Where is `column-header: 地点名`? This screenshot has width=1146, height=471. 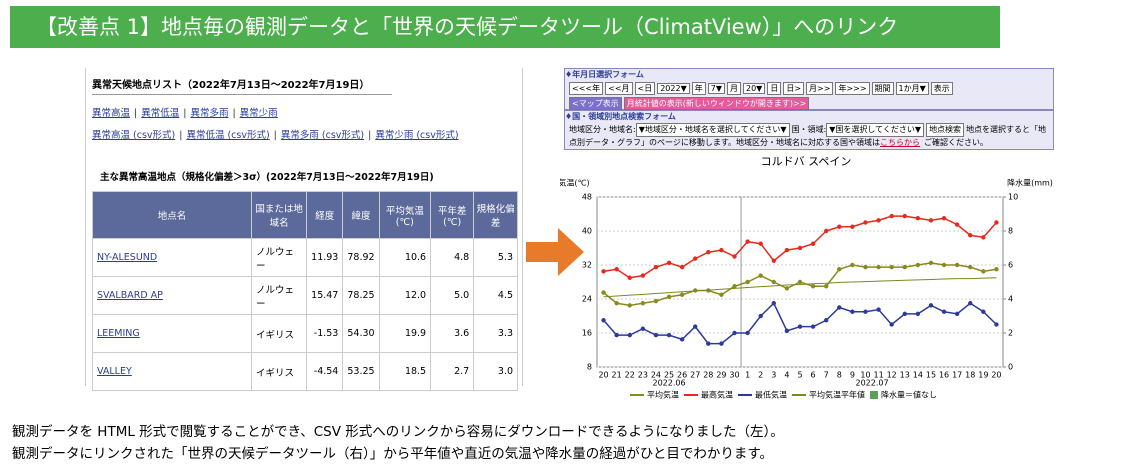
column-header: 地点名 is located at coordinates (172, 215).